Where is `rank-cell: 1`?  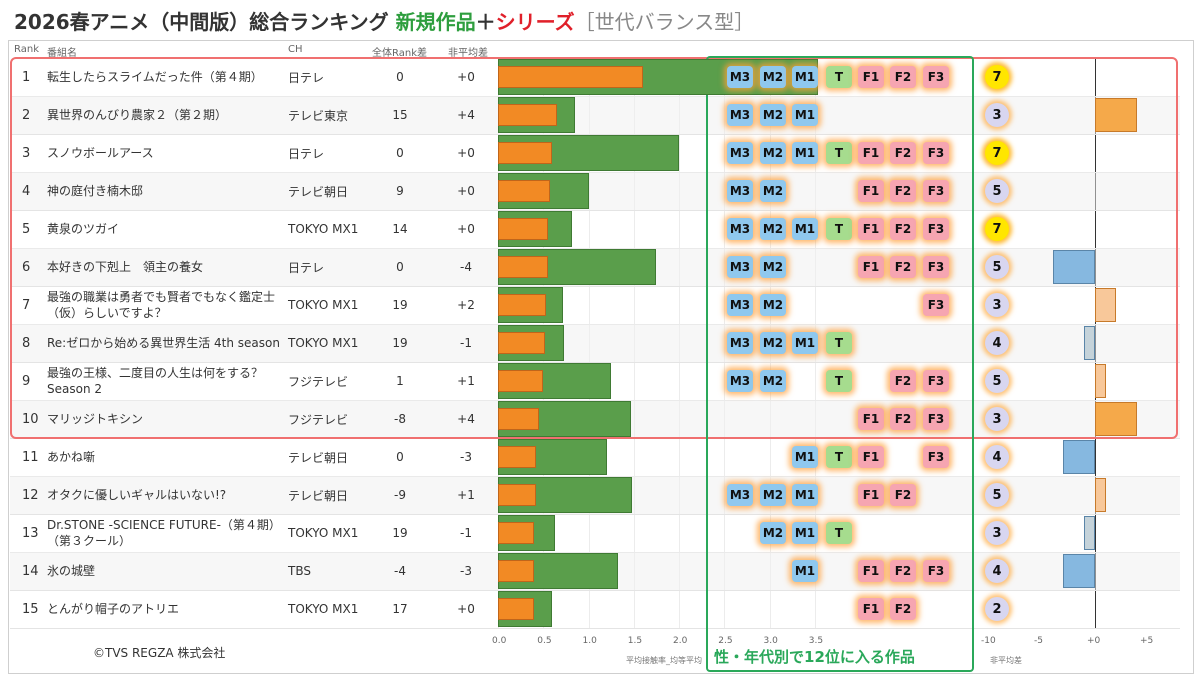 rank-cell: 1 is located at coordinates (26, 77).